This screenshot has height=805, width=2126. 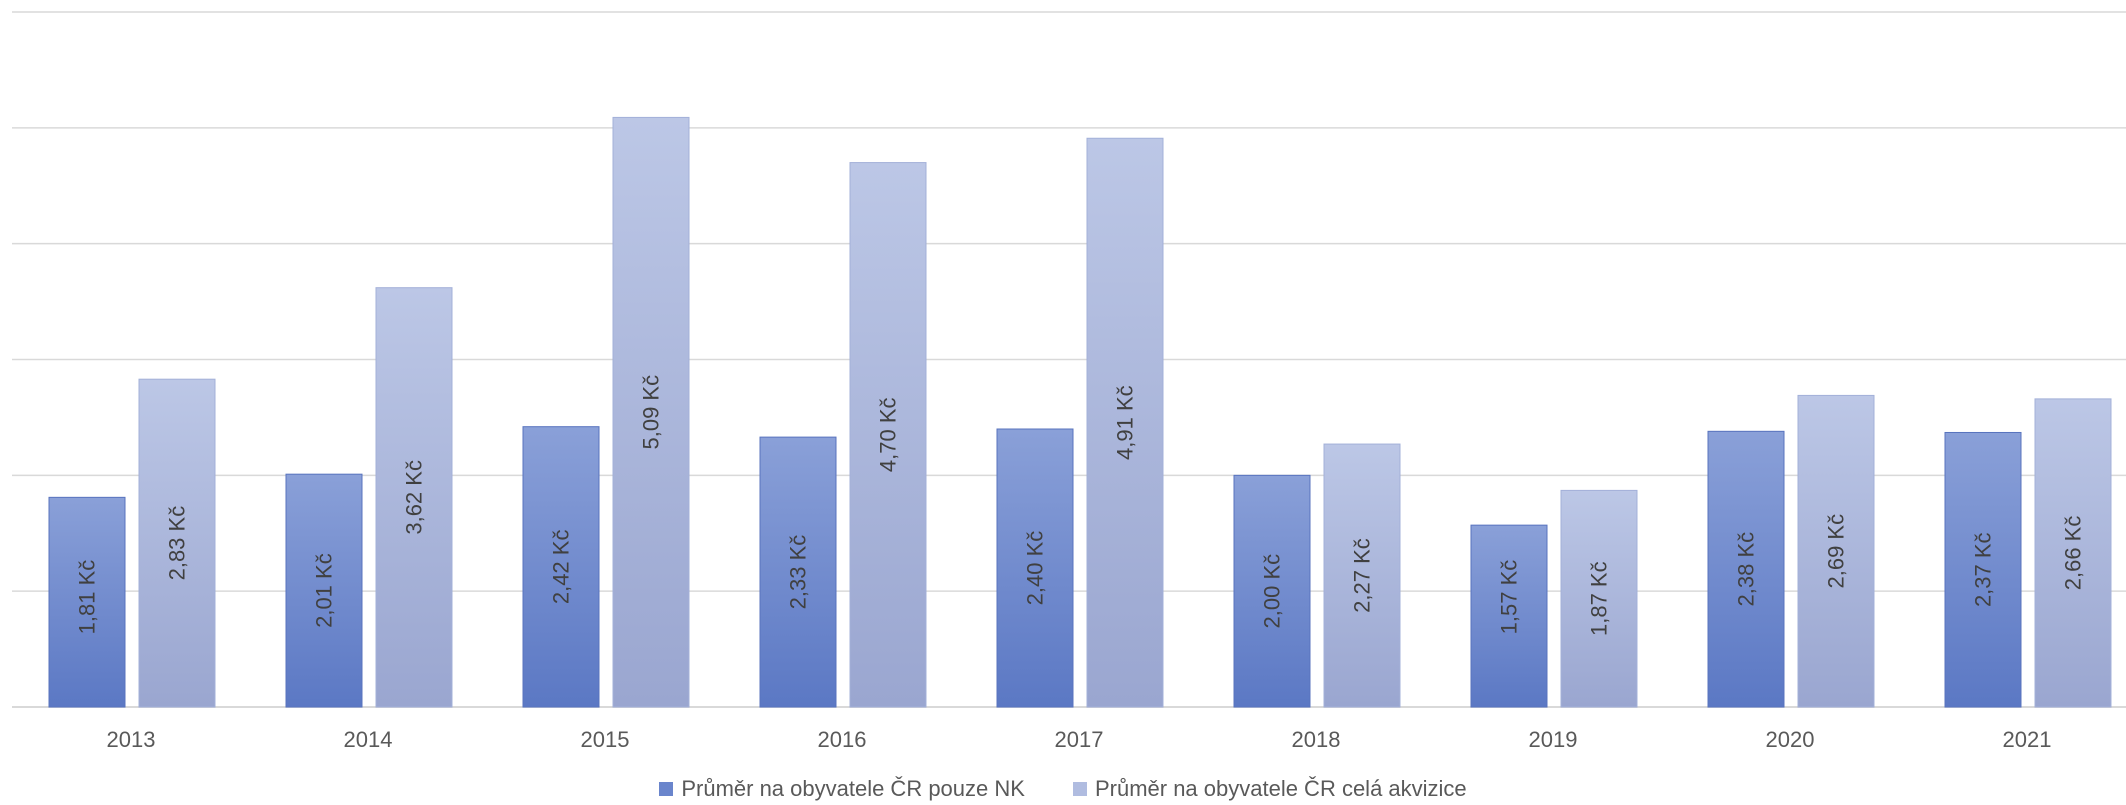 I want to click on data-label-series-1-2019: 1,57 Kč, so click(x=1509, y=597).